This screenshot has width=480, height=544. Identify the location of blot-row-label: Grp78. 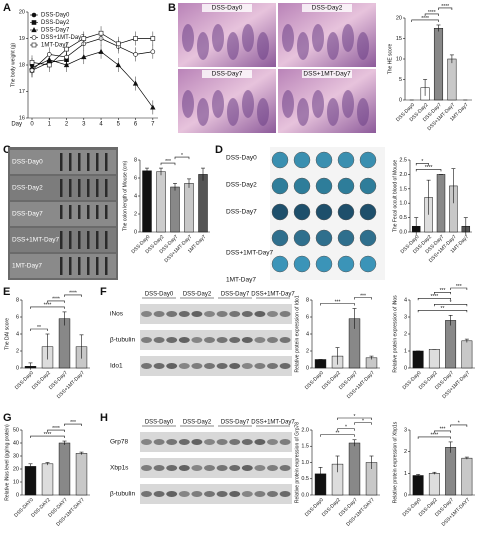
(119, 442).